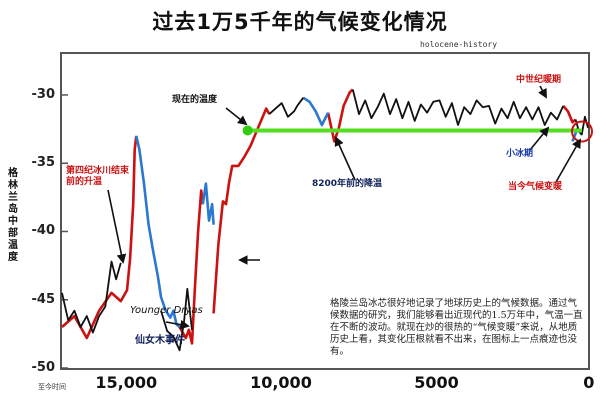  What do you see at coordinates (539, 80) in the screenshot?
I see `annotation-medieval-warm: 中世纪暖期` at bounding box center [539, 80].